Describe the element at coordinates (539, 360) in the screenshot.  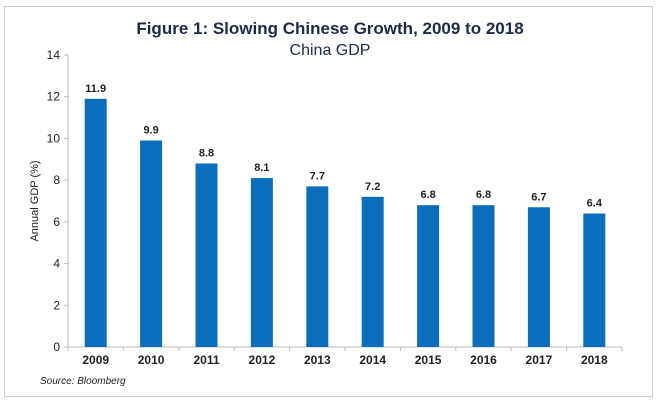
I see `x-tick-label: 2017` at that location.